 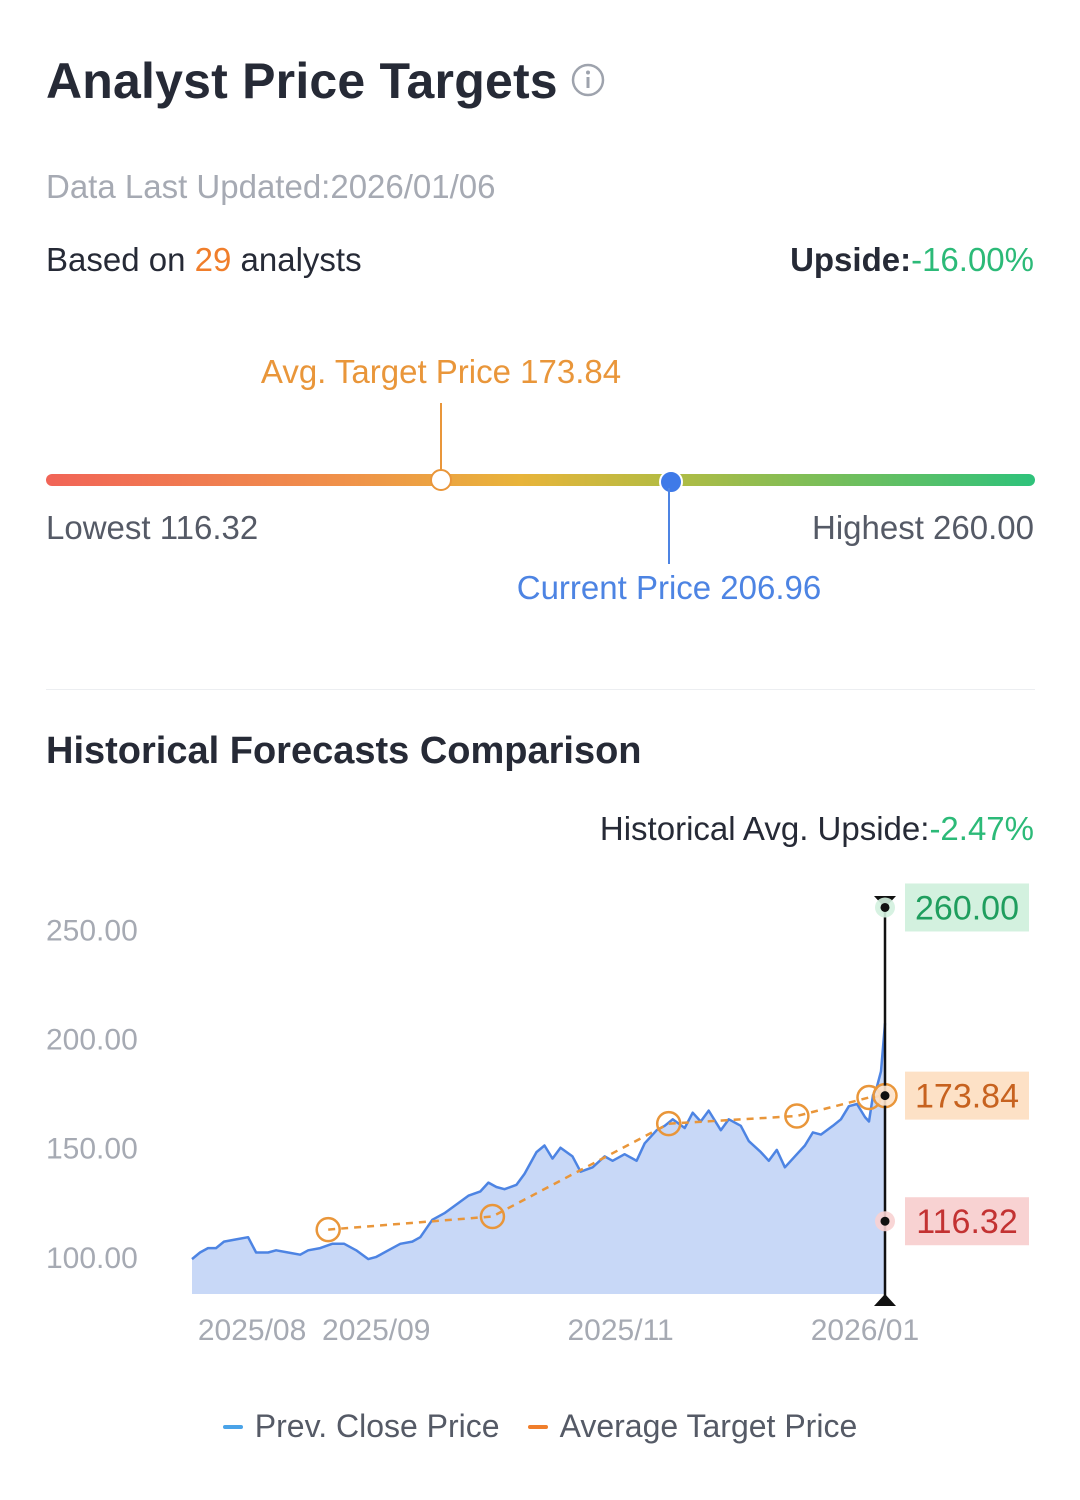 I want to click on highest-target-label: Highest 260.00, so click(x=923, y=527).